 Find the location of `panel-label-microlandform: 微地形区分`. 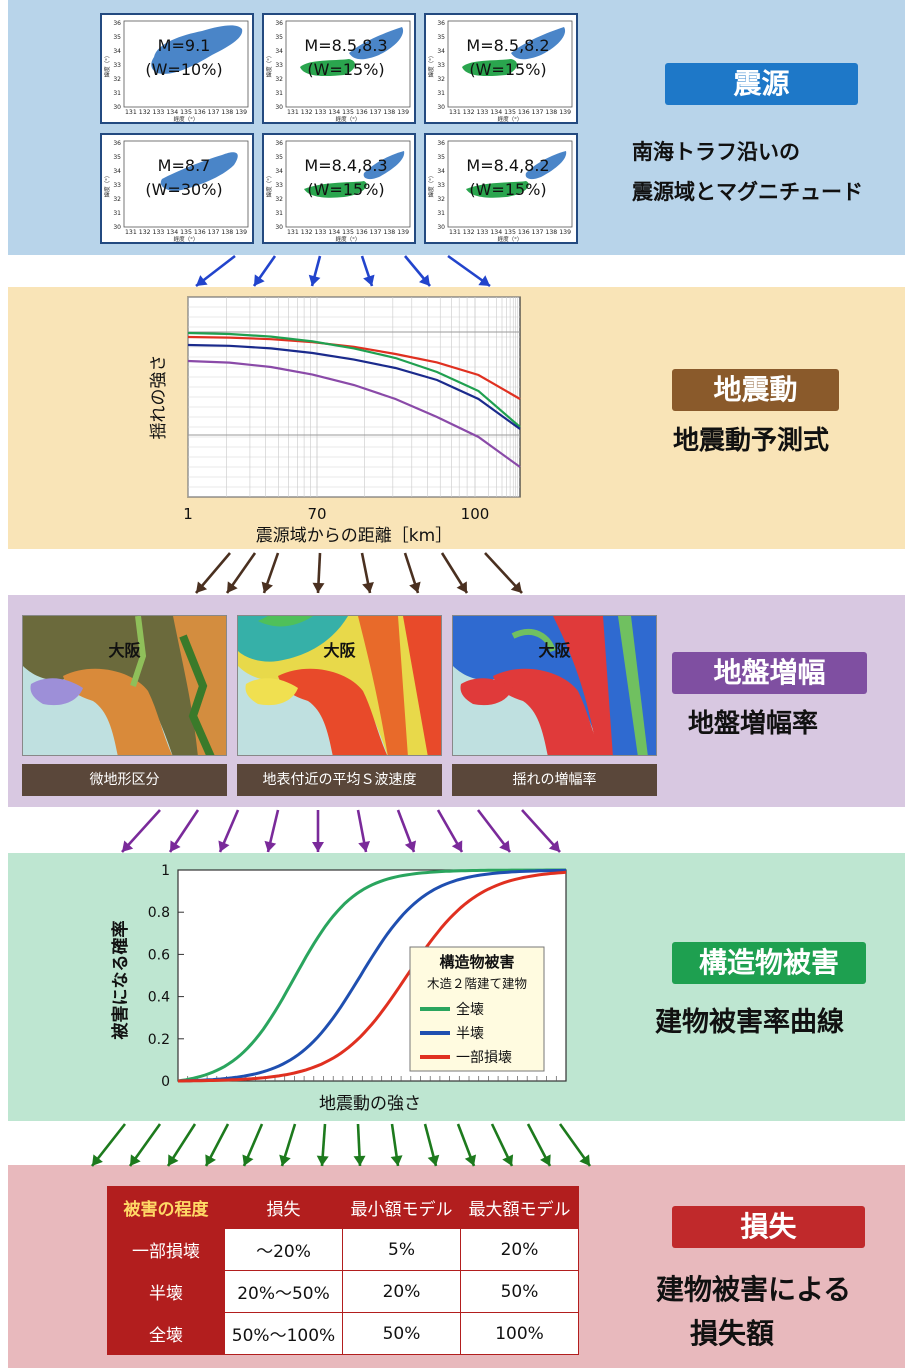

panel-label-microlandform: 微地形区分 is located at coordinates (124, 780).